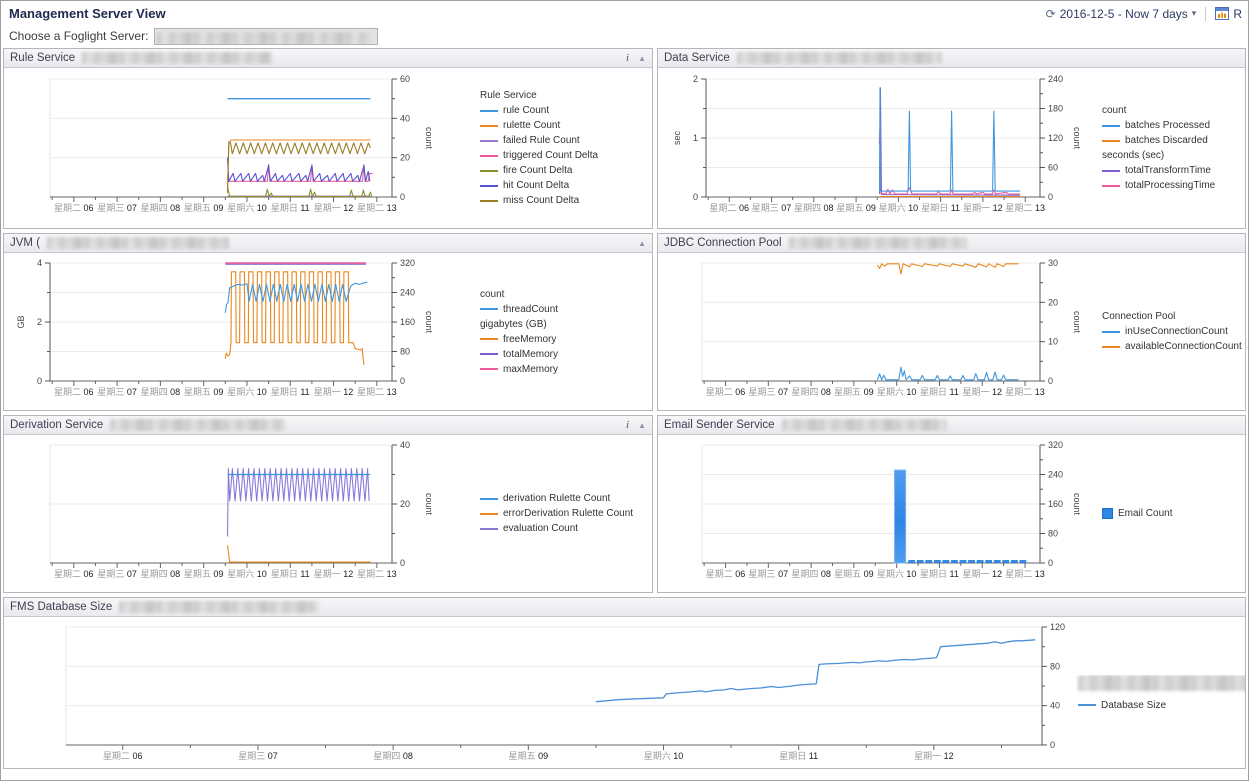  I want to click on svg-text: 80, so click(1053, 533).